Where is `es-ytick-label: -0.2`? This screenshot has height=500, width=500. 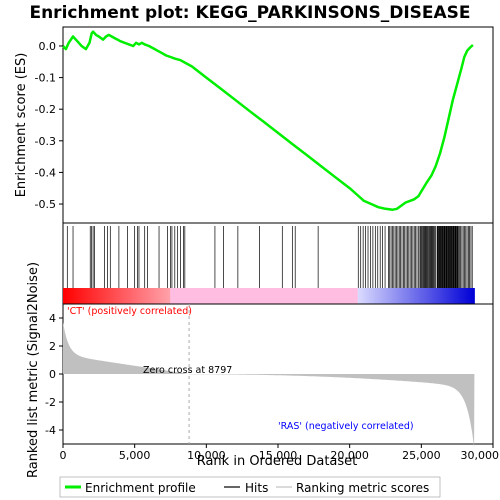 es-ytick-label: -0.2 is located at coordinates (45, 109).